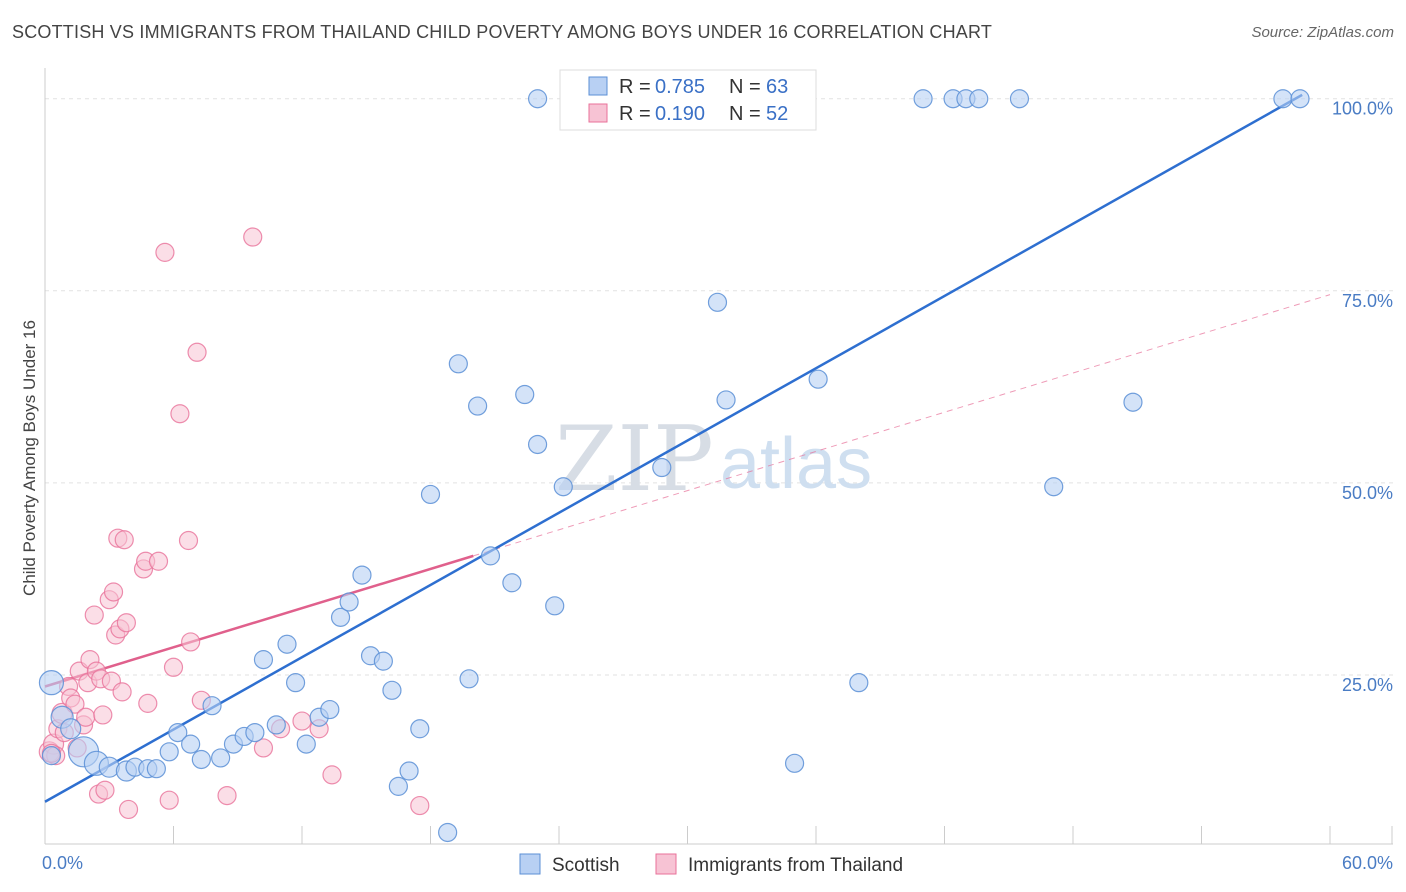  Describe the element at coordinates (680, 87) in the screenshot. I see `legend-r-scottish: 0.785` at that location.